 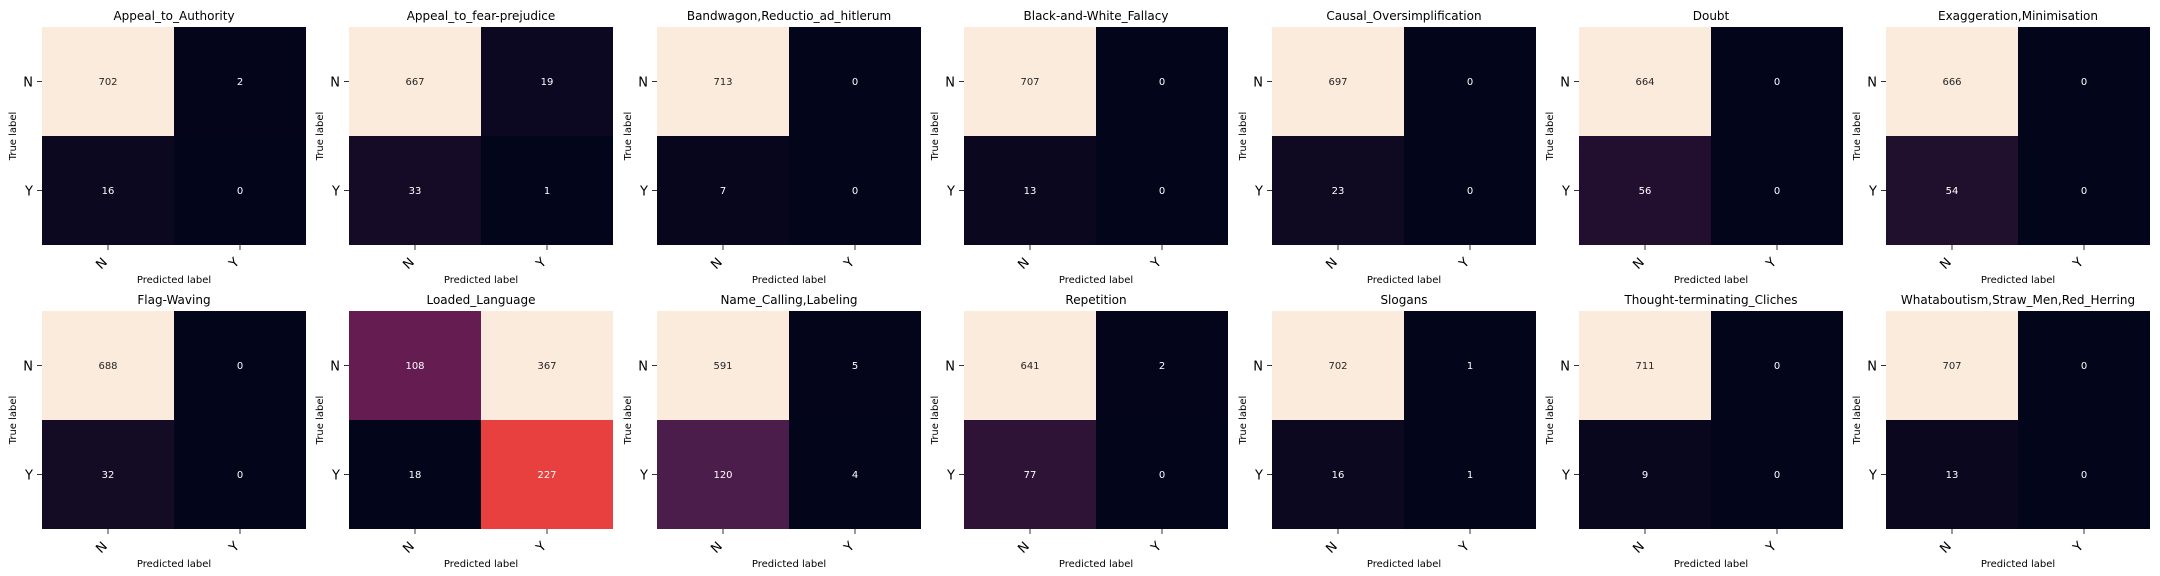 What do you see at coordinates (722, 475) in the screenshot?
I see `cell-value-label: 120` at bounding box center [722, 475].